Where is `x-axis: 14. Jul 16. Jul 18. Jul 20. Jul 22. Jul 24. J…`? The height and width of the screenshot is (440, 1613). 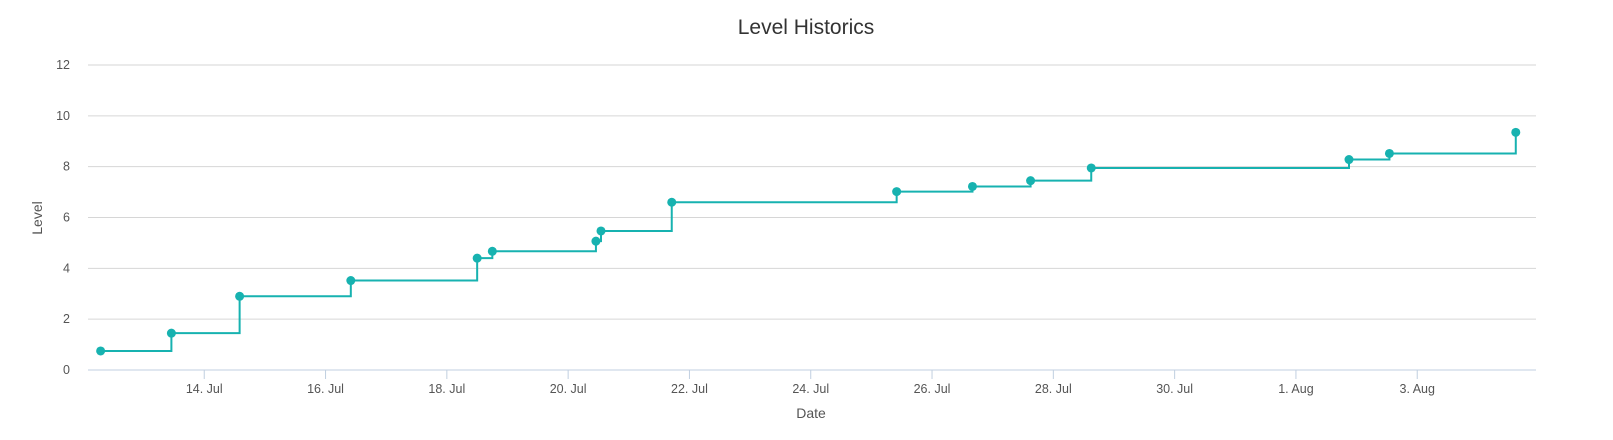 x-axis: 14. Jul 16. Jul 18. Jul 20. Jul 22. Jul 24. J… is located at coordinates (812, 382).